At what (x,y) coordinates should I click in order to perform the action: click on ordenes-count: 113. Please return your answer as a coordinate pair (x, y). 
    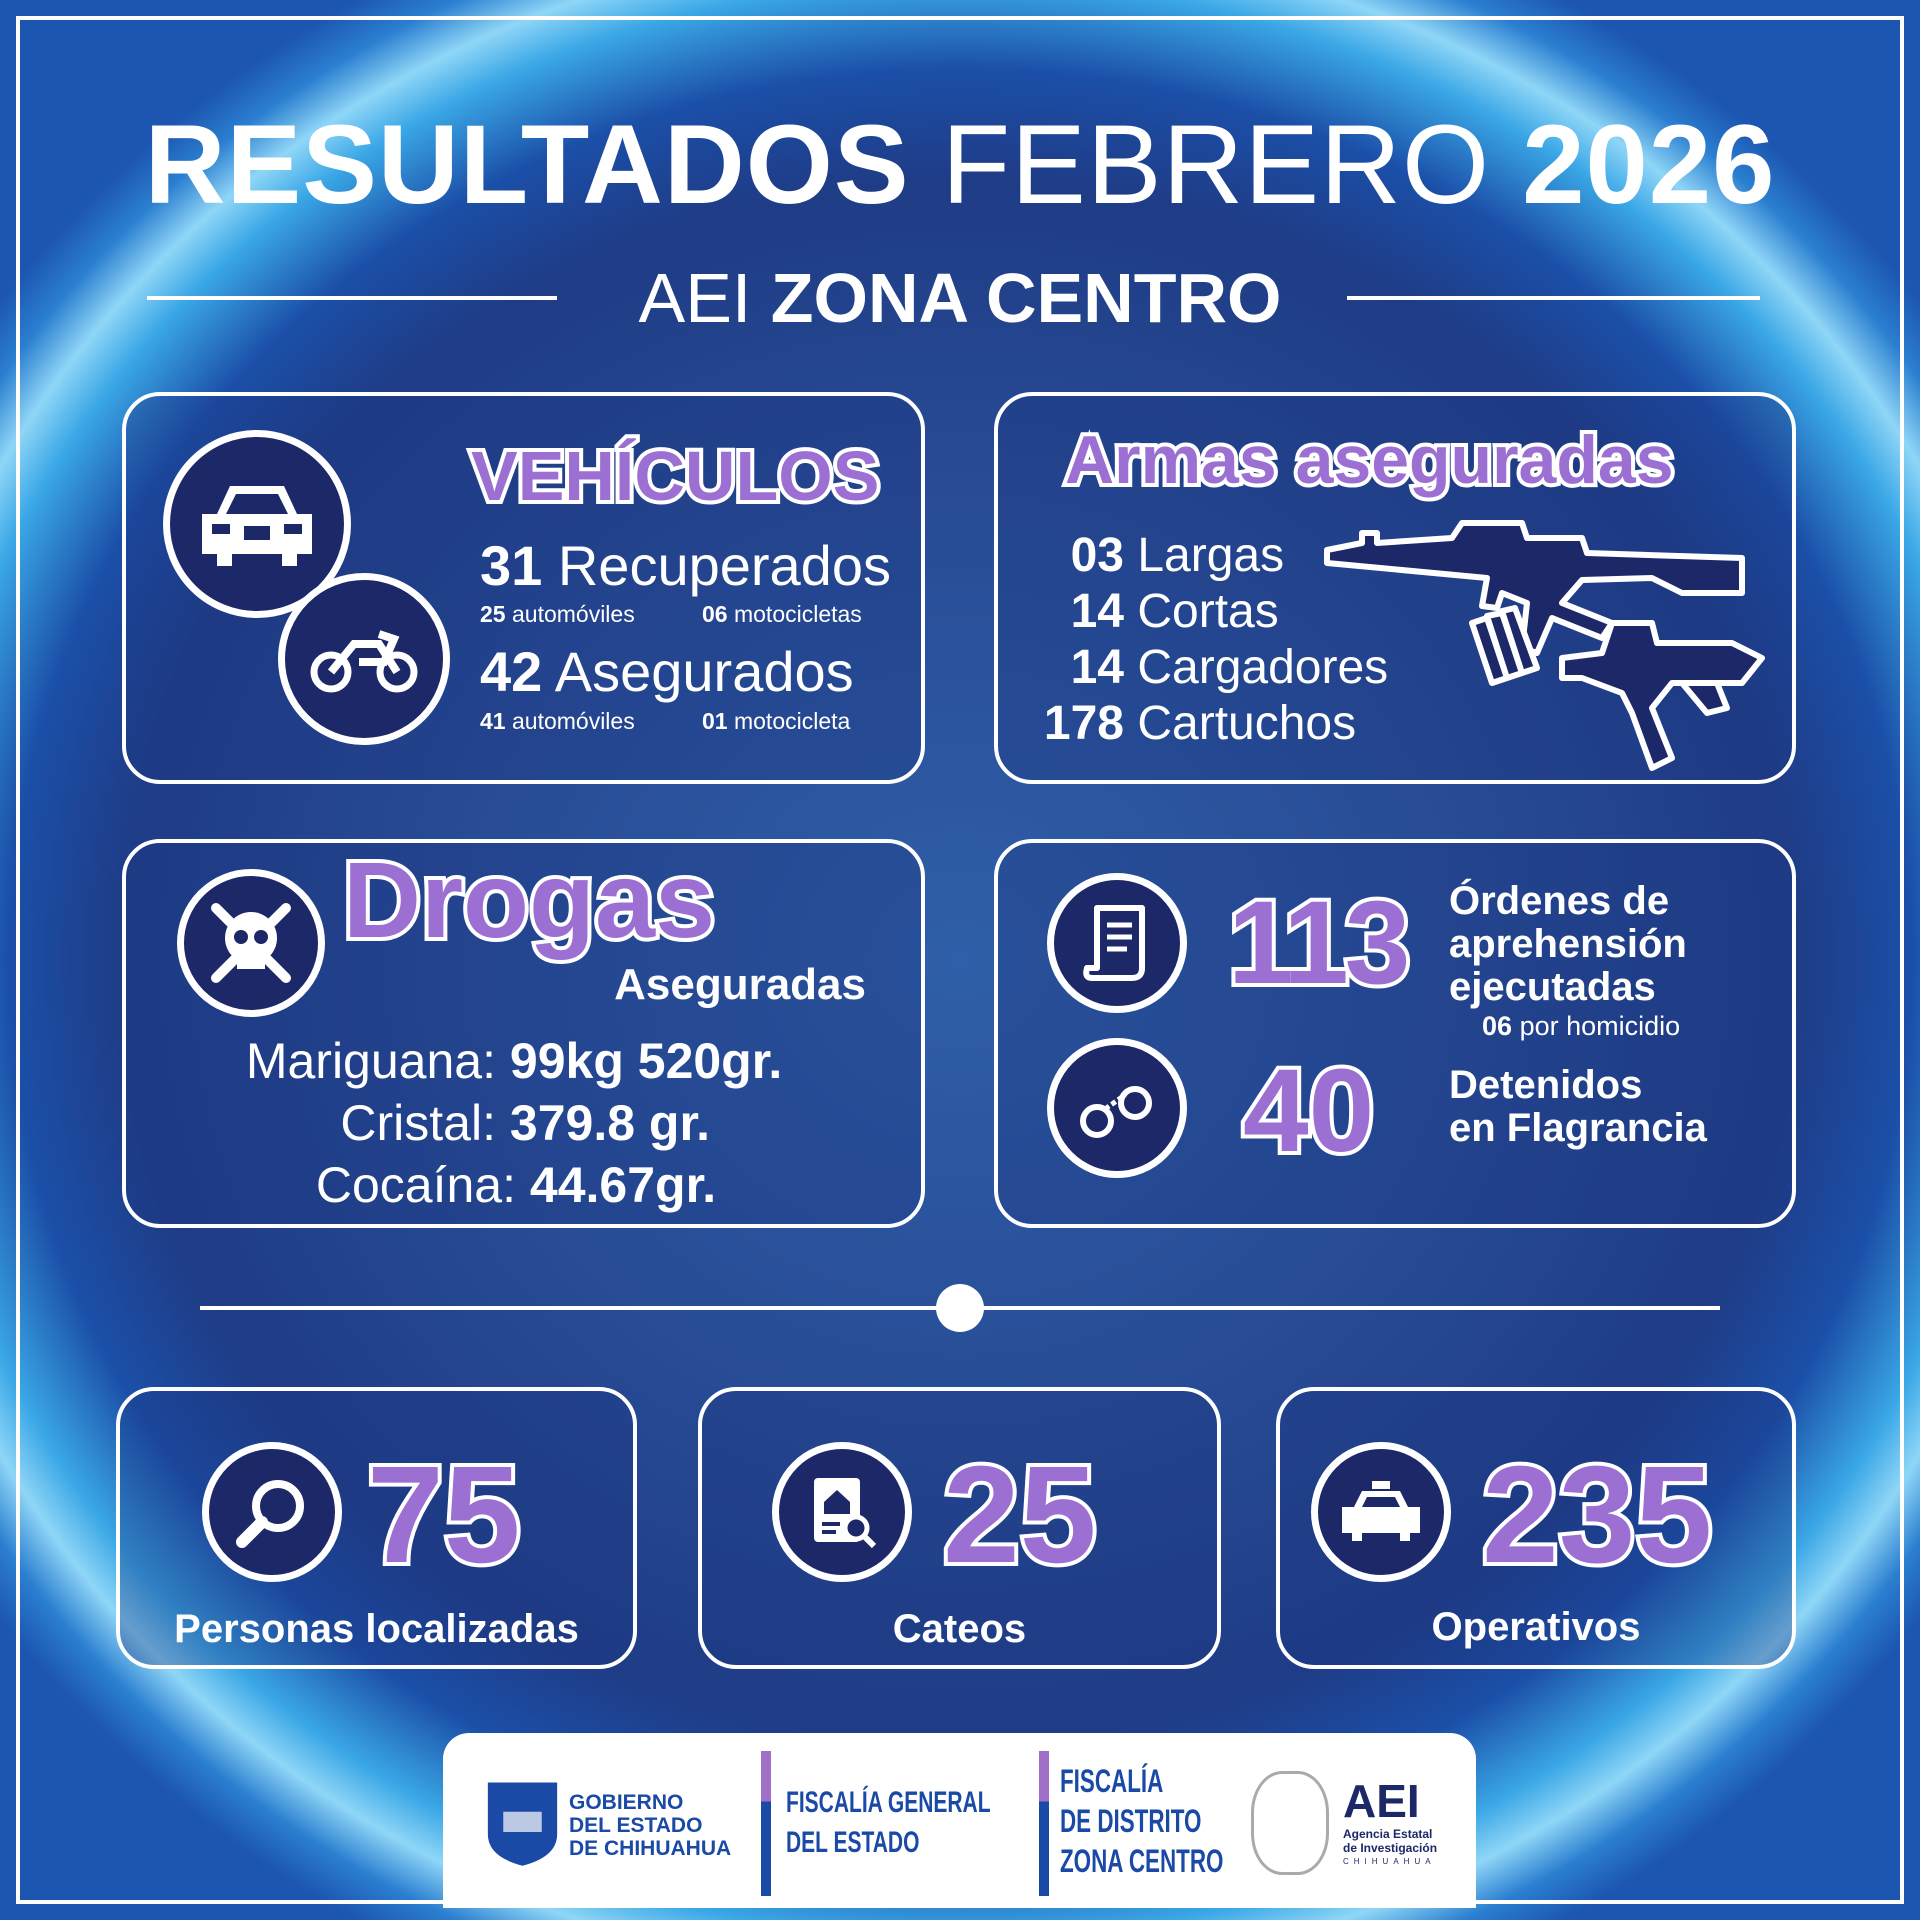
    Looking at the image, I should click on (1319, 943).